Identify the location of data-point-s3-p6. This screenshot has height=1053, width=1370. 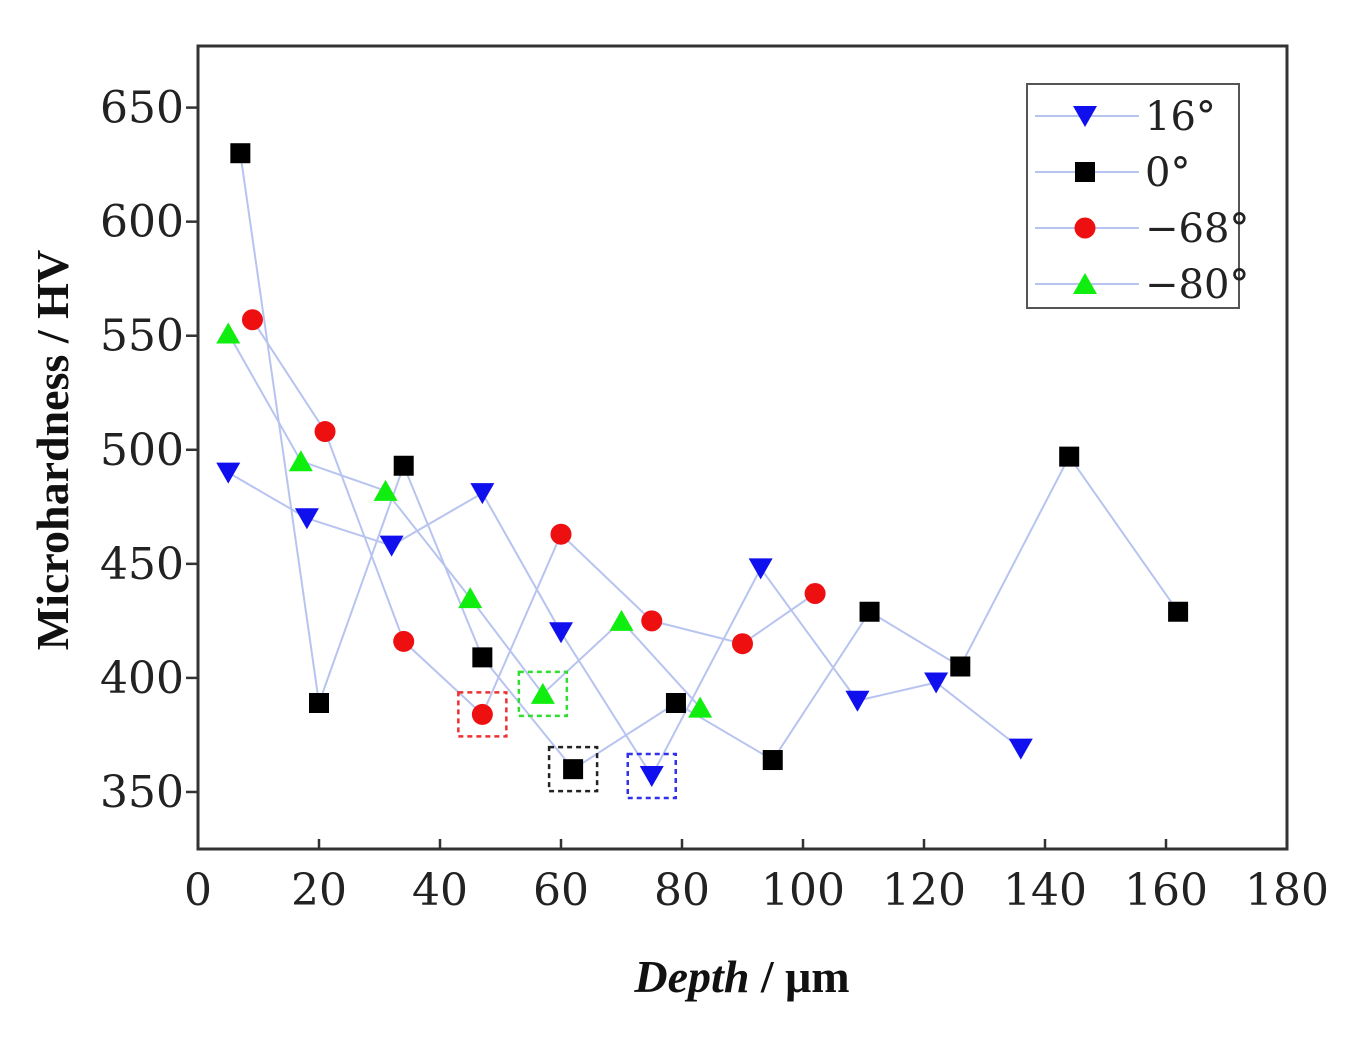
(700, 707).